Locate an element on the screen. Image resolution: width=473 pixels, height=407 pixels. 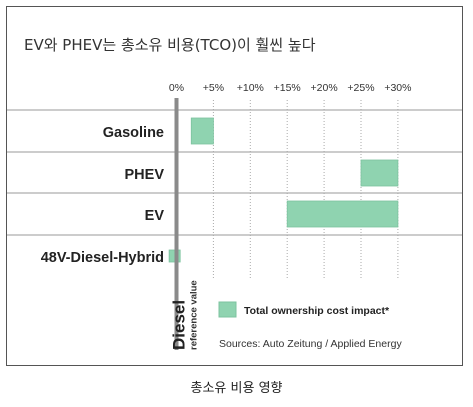
legend-label: Total ownership cost impact* is located at coordinates (317, 311).